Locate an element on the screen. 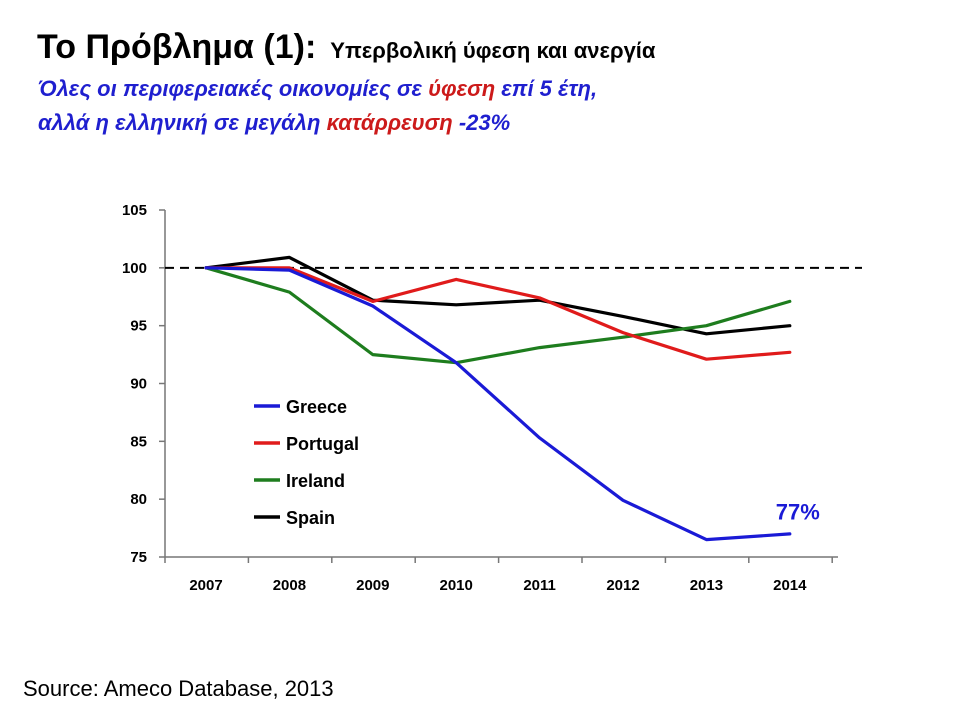  x-tick-label: 2008 is located at coordinates (289, 585).